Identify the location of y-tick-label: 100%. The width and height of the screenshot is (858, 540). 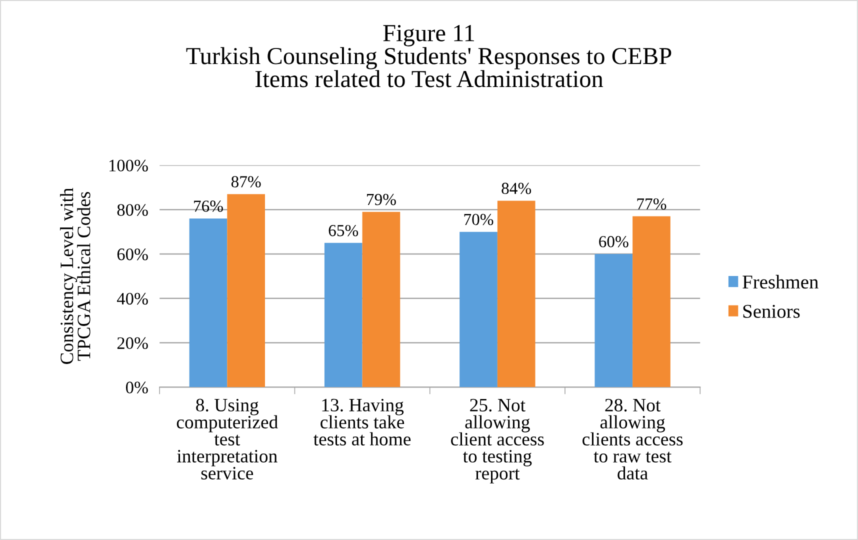
(129, 166).